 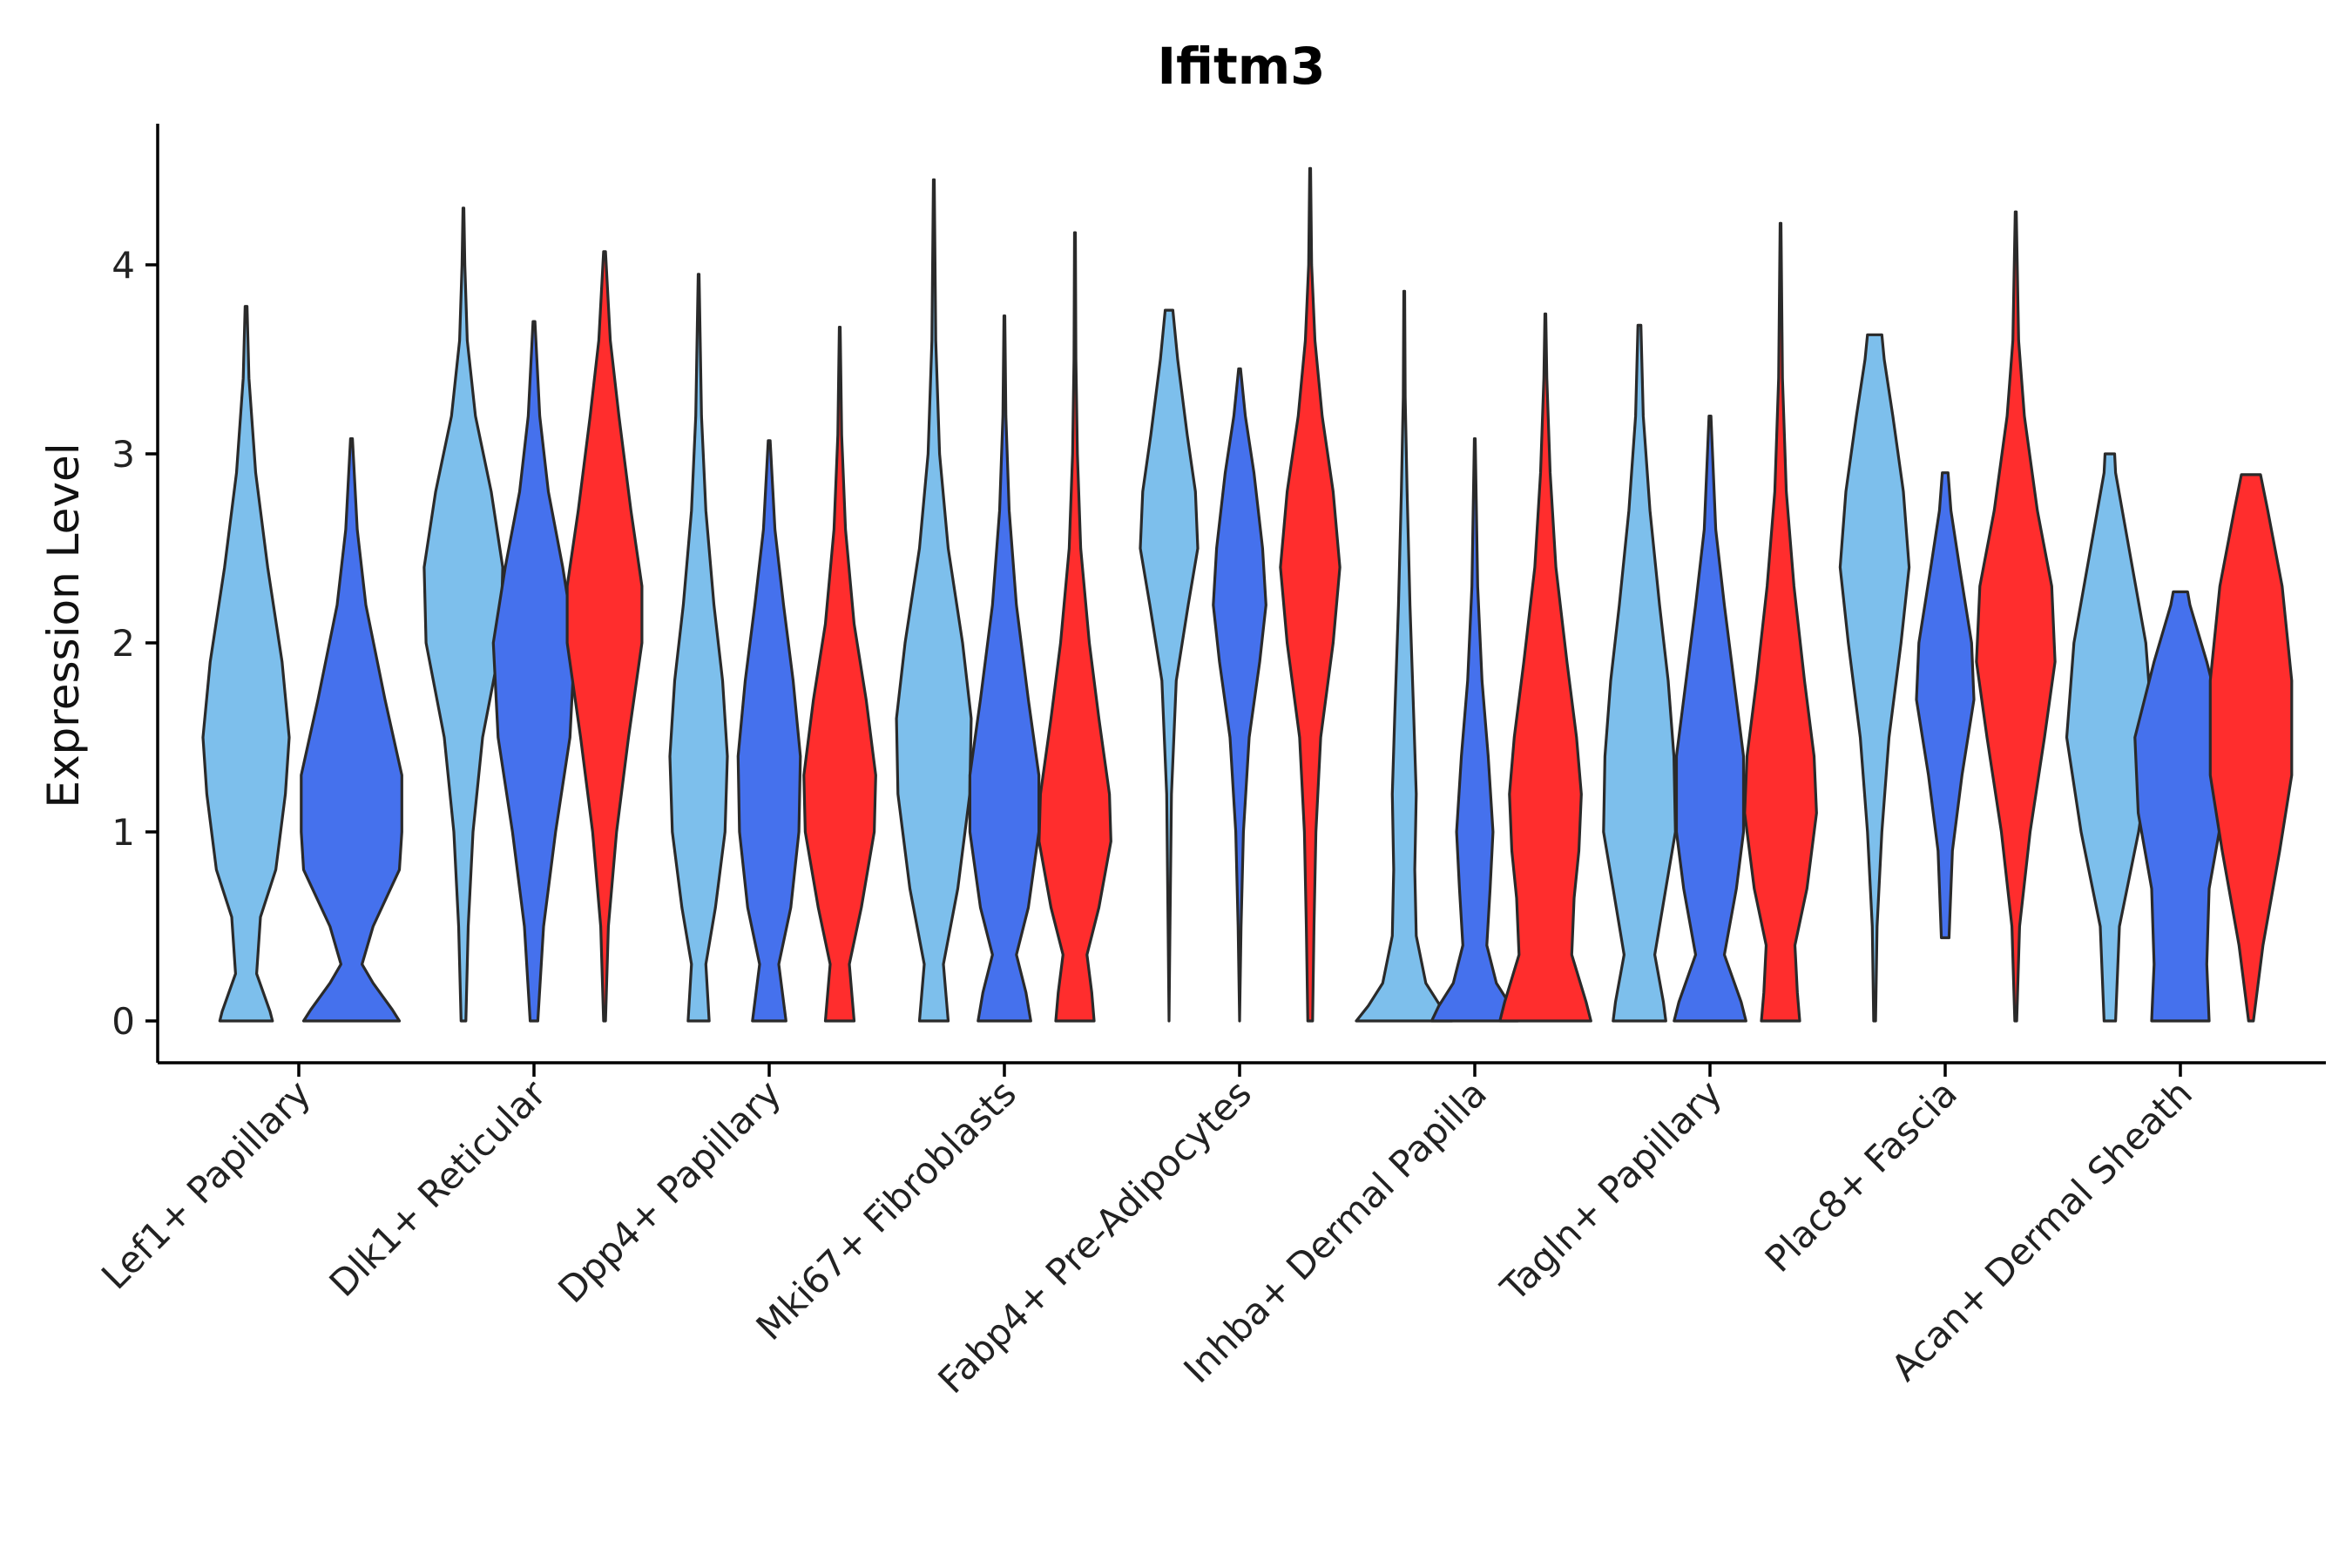 What do you see at coordinates (124, 643) in the screenshot?
I see `y-tick-label: 2` at bounding box center [124, 643].